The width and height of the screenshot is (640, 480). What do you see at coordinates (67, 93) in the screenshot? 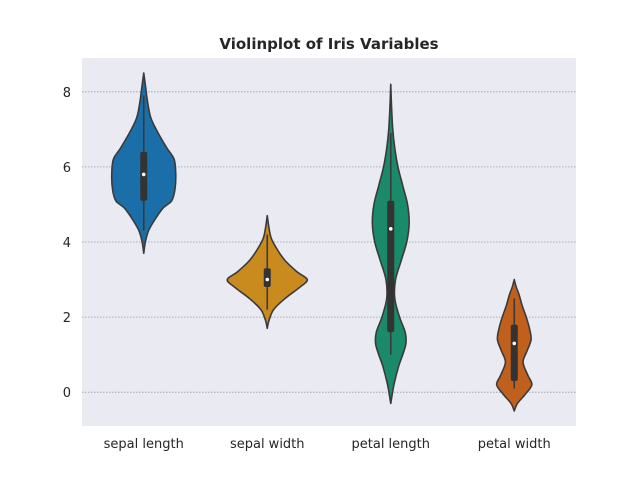
I see `y-tick-label: 8` at bounding box center [67, 93].